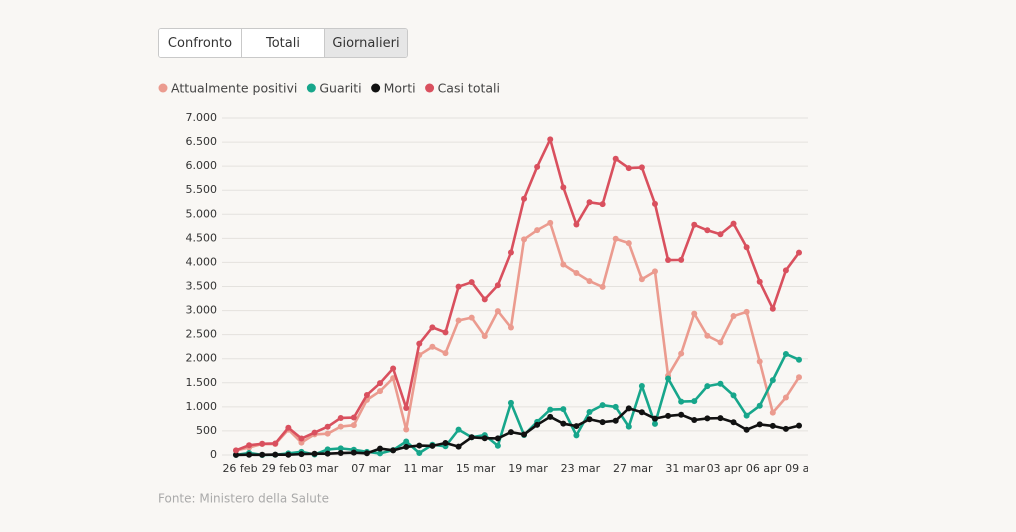 The height and width of the screenshot is (532, 1016). Describe the element at coordinates (365, 43) in the screenshot. I see `tab: Giornalieri` at that location.